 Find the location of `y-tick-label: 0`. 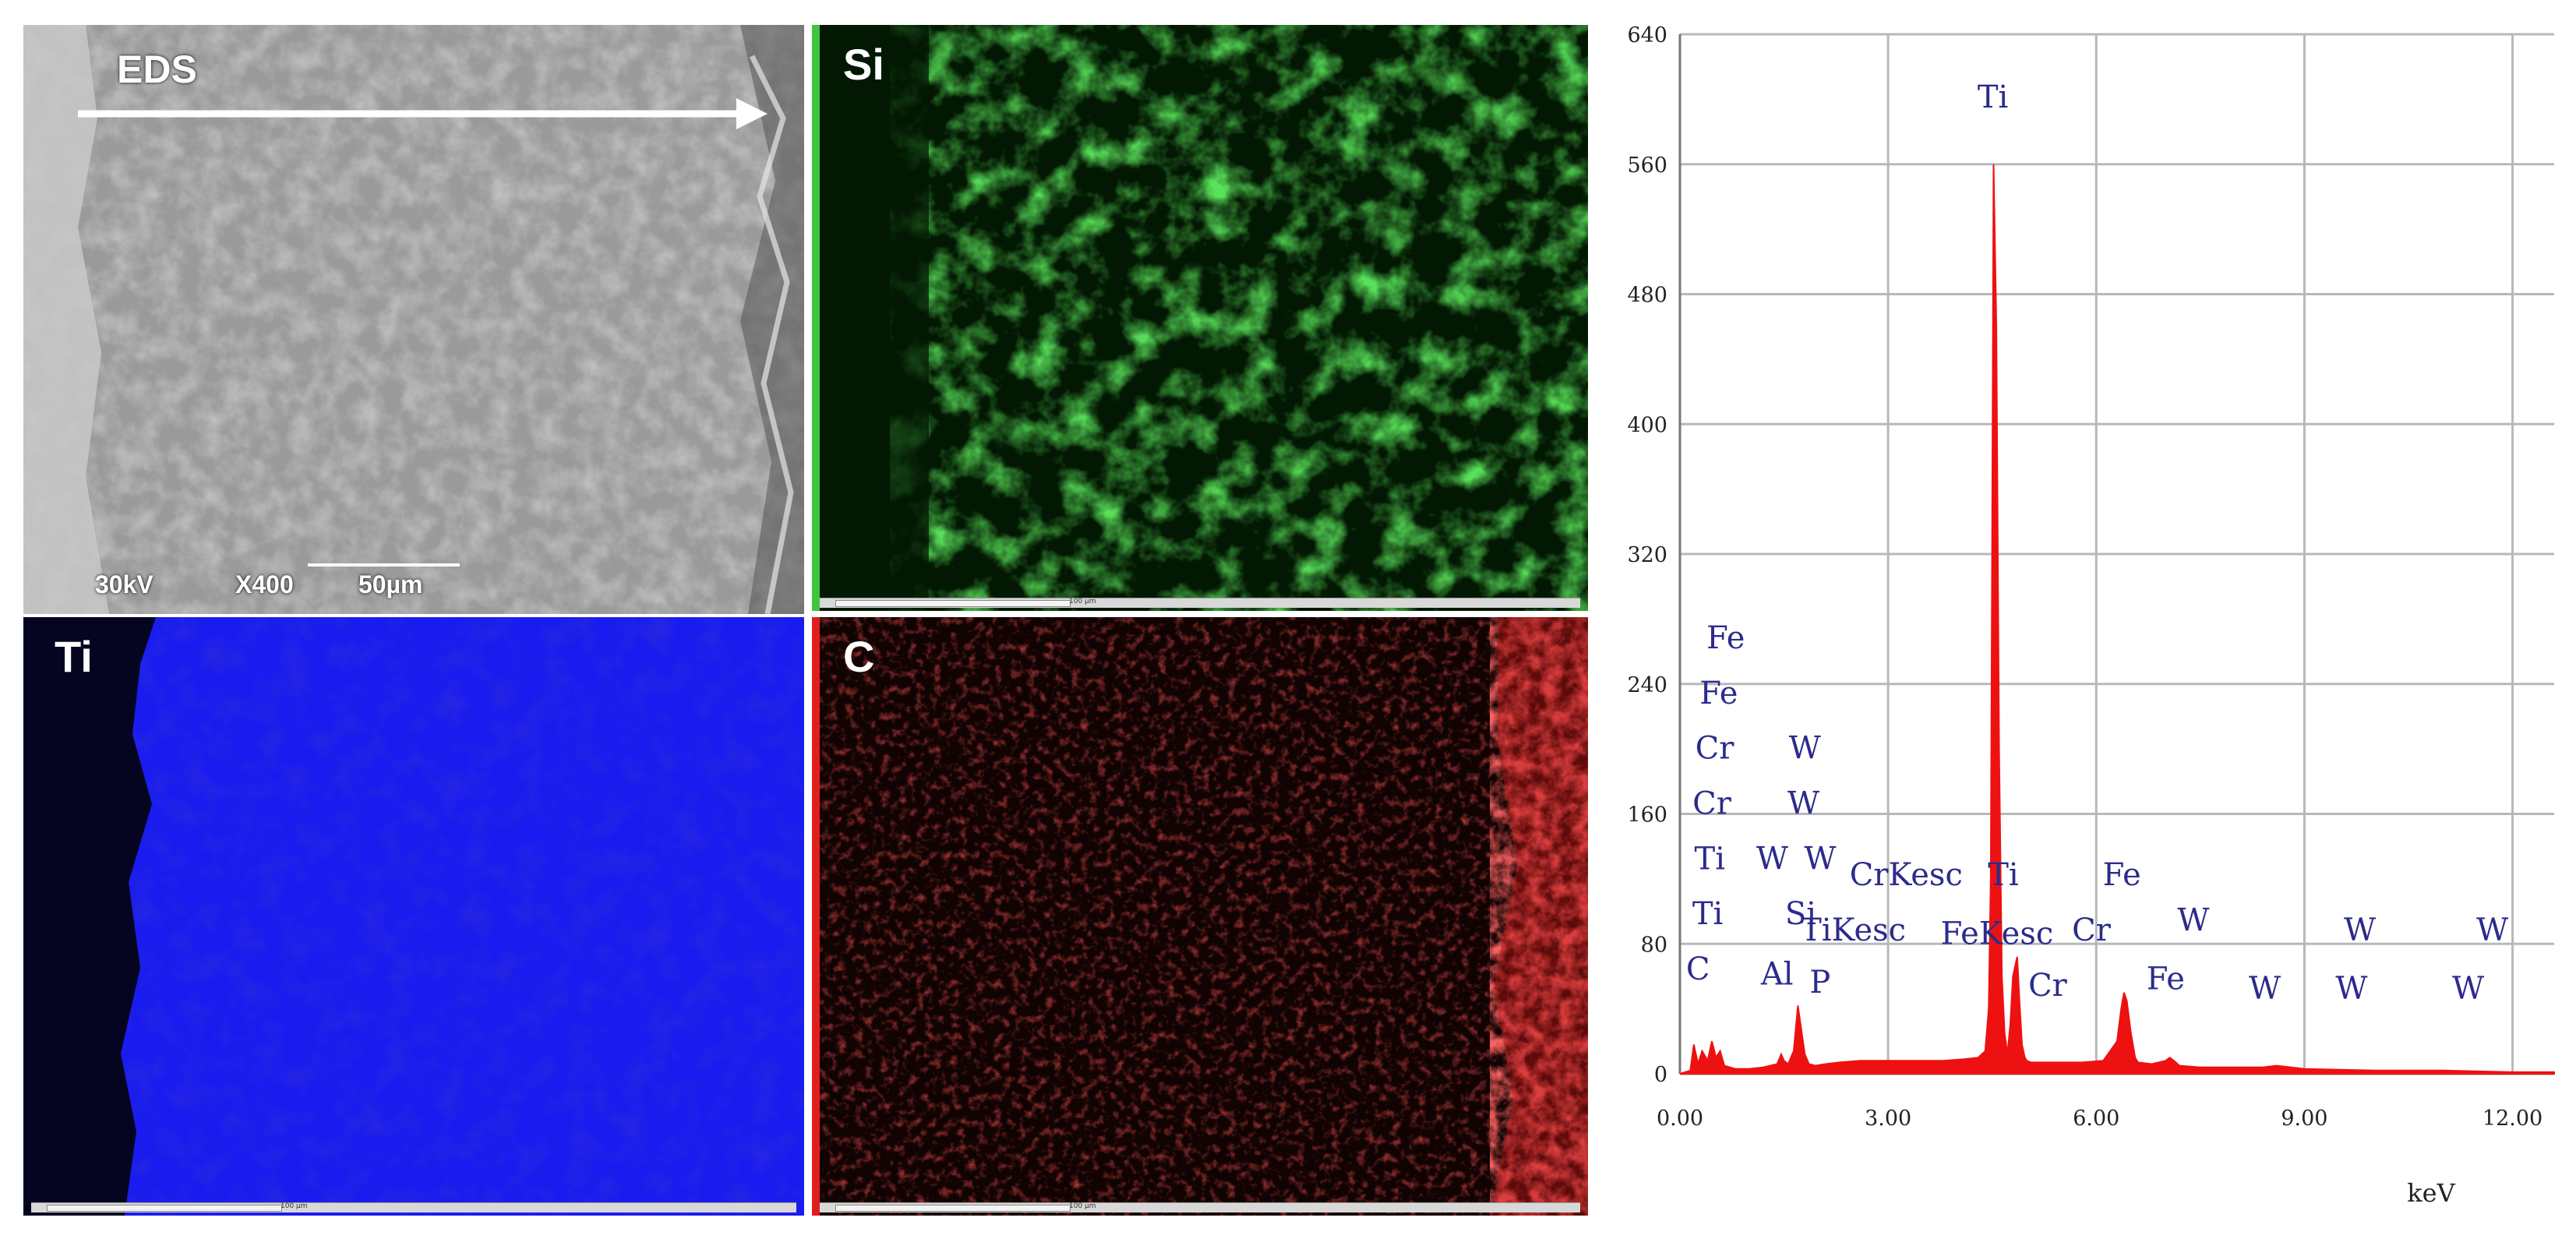

y-tick-label: 0 is located at coordinates (1660, 1075).